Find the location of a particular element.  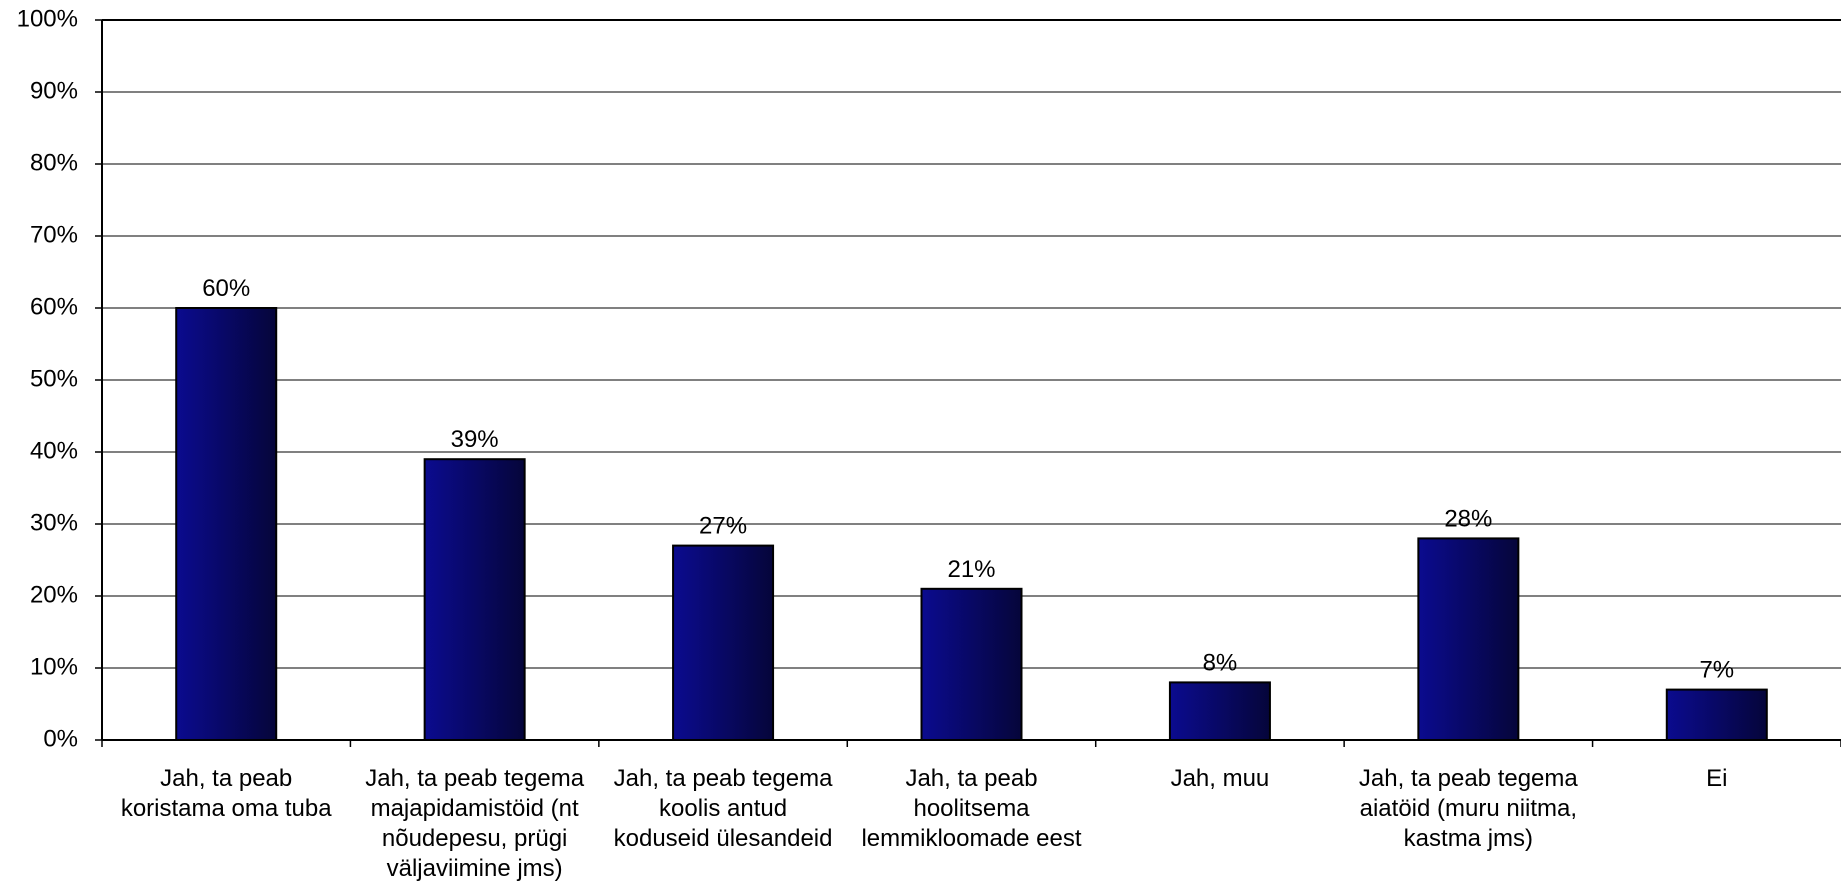

y-tick-label: 0% is located at coordinates (60, 738).